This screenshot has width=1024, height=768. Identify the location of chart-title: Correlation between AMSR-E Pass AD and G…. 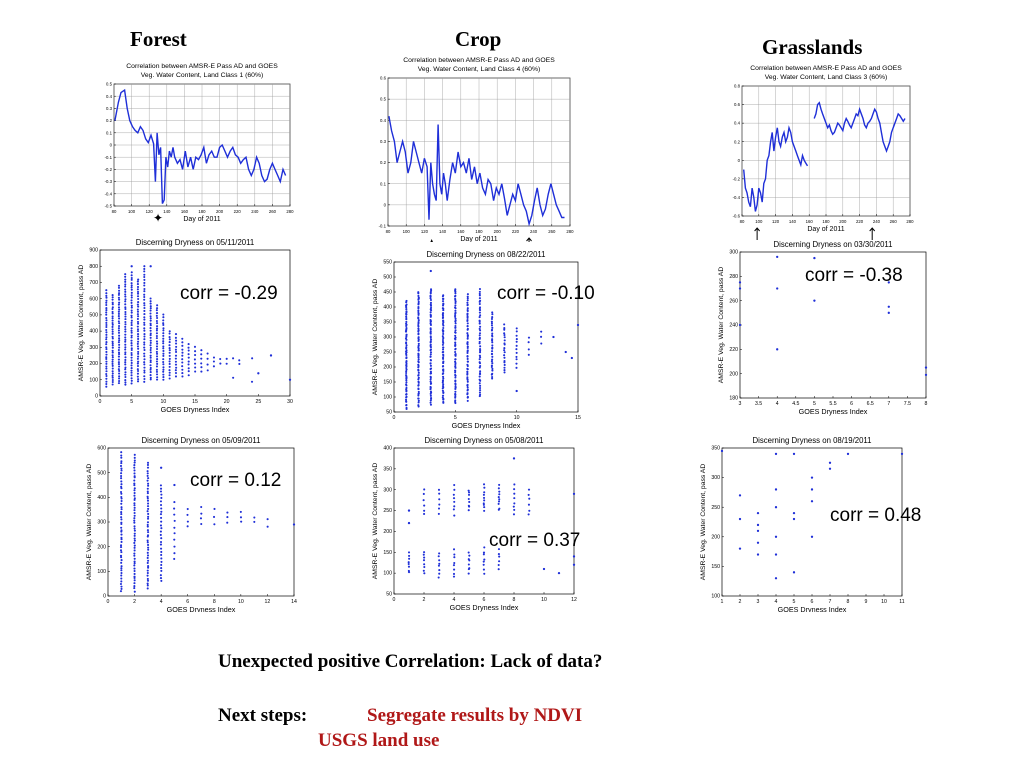
(479, 60).